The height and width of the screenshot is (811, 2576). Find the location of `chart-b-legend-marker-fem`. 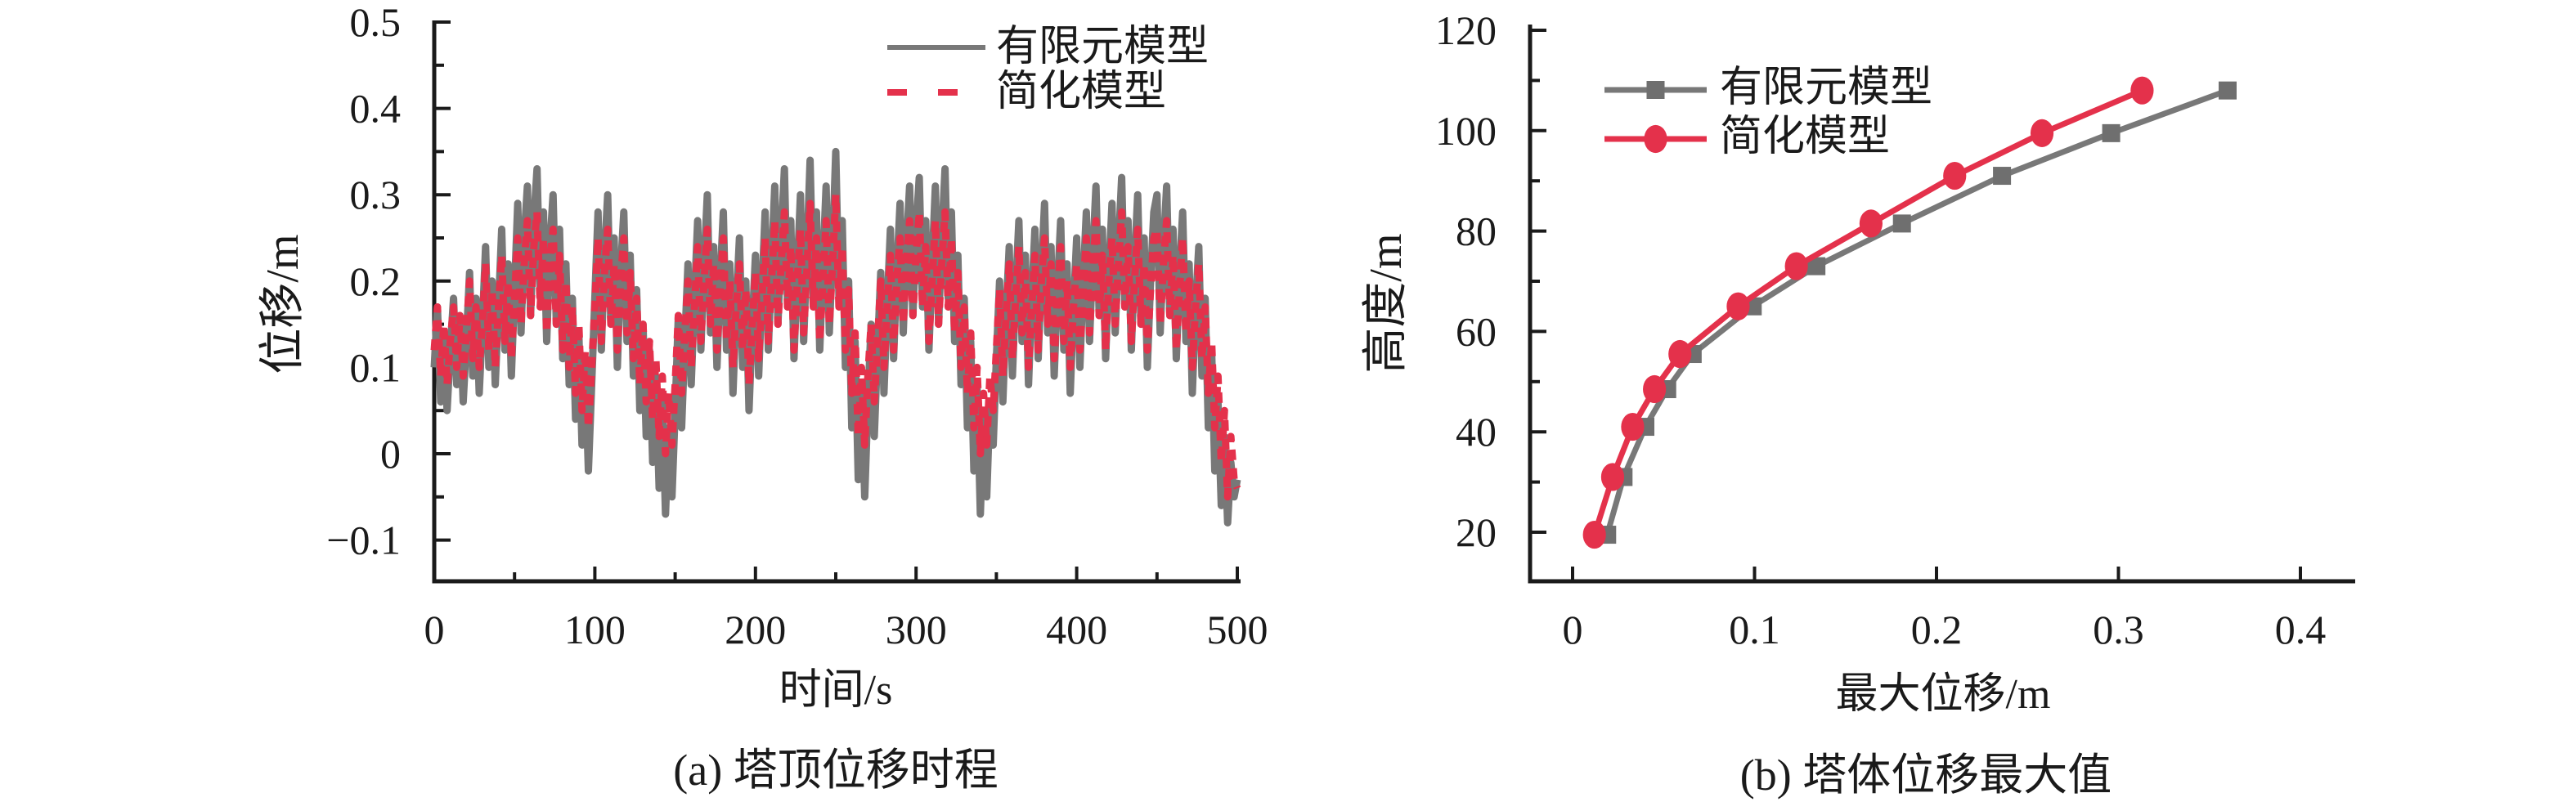

chart-b-legend-marker-fem is located at coordinates (1655, 90).